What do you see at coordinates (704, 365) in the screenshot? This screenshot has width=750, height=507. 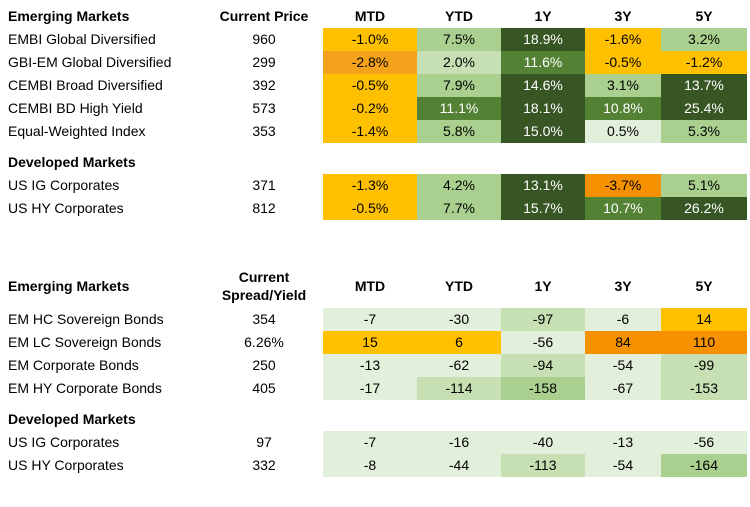 I see `5y-cell: -99` at bounding box center [704, 365].